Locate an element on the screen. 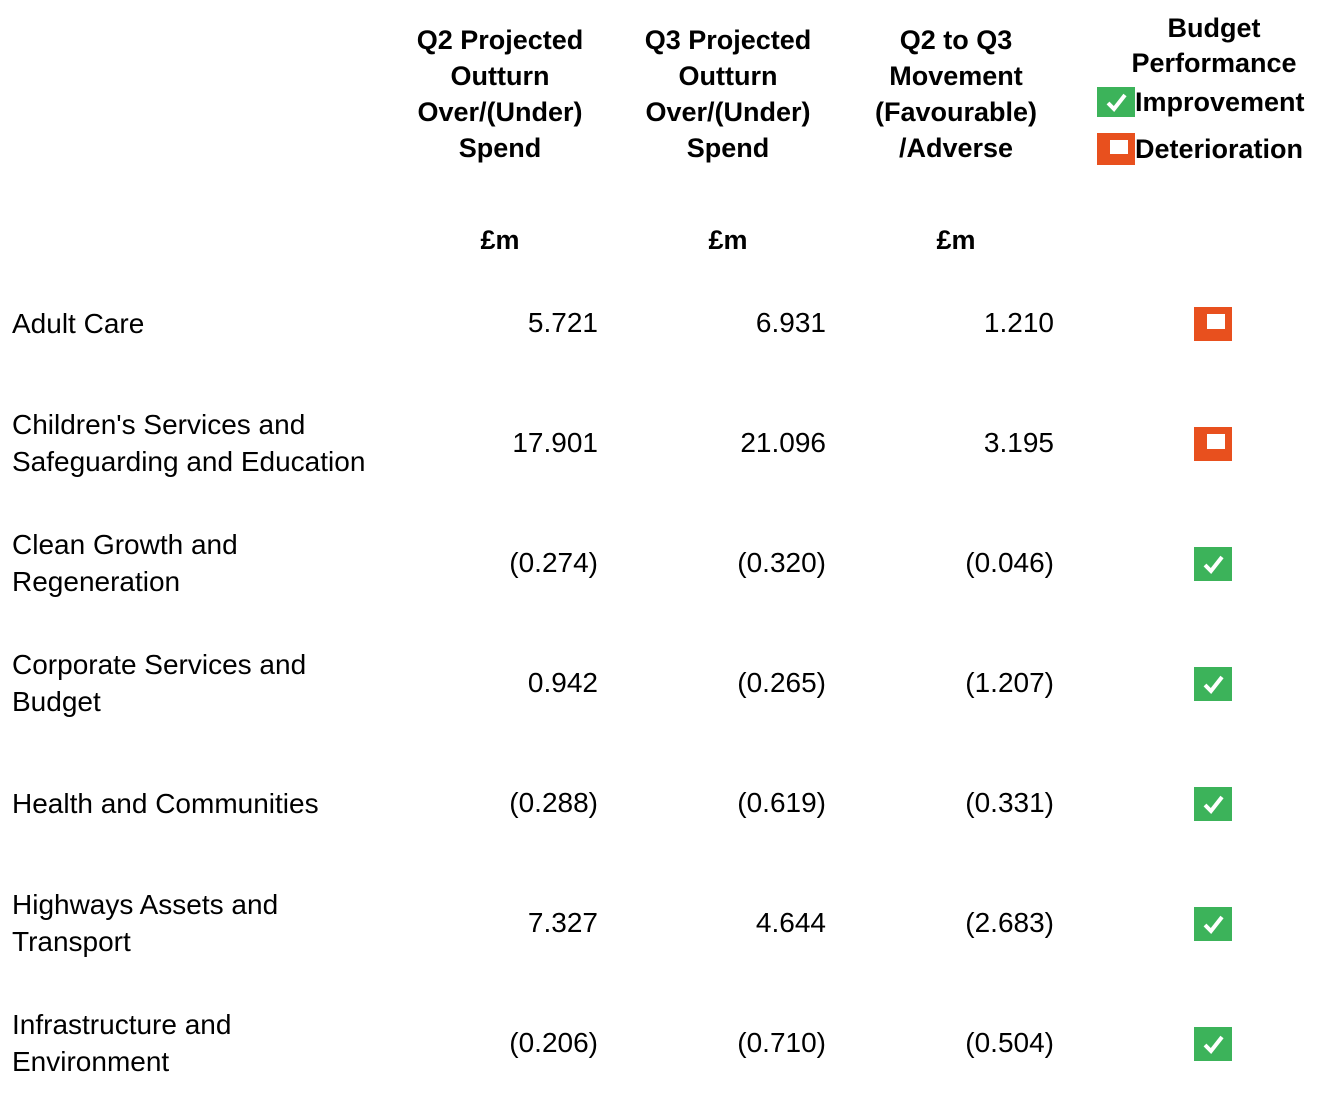 This screenshot has height=1103, width=1344. check-icon is located at coordinates (1116, 102).